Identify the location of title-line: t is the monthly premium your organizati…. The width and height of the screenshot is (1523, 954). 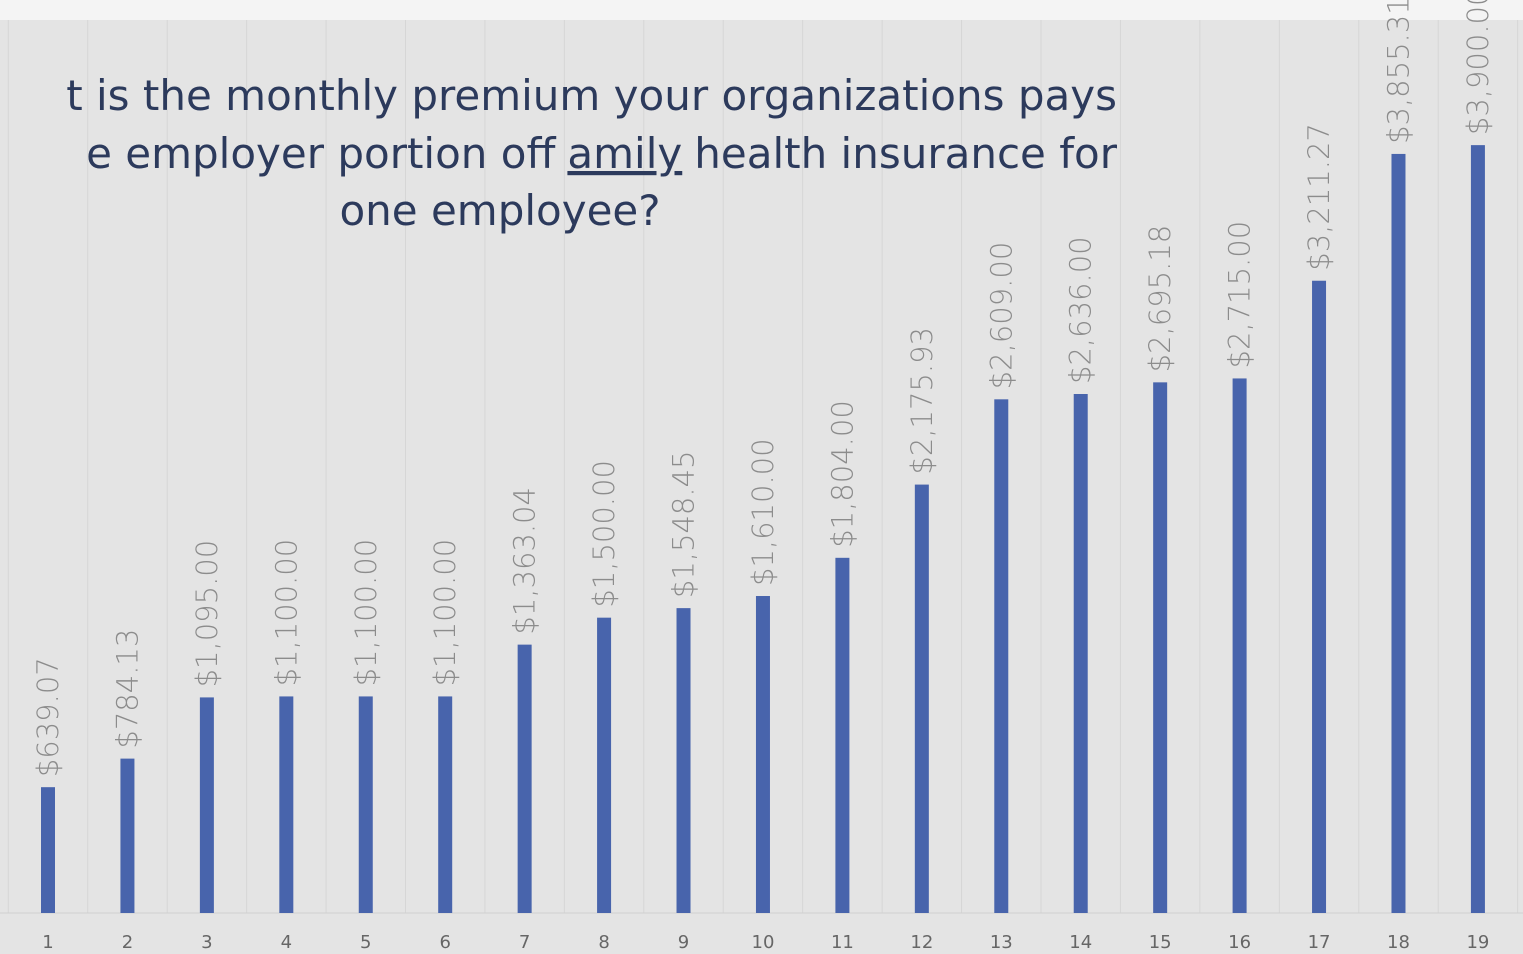
(591, 95).